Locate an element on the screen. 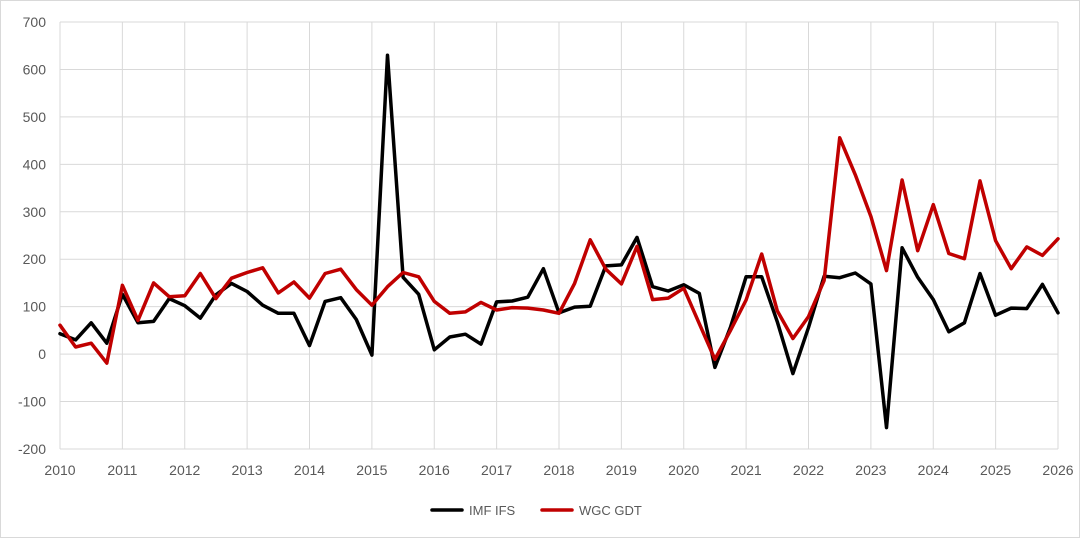  x-tick-label: 2025 is located at coordinates (995, 470).